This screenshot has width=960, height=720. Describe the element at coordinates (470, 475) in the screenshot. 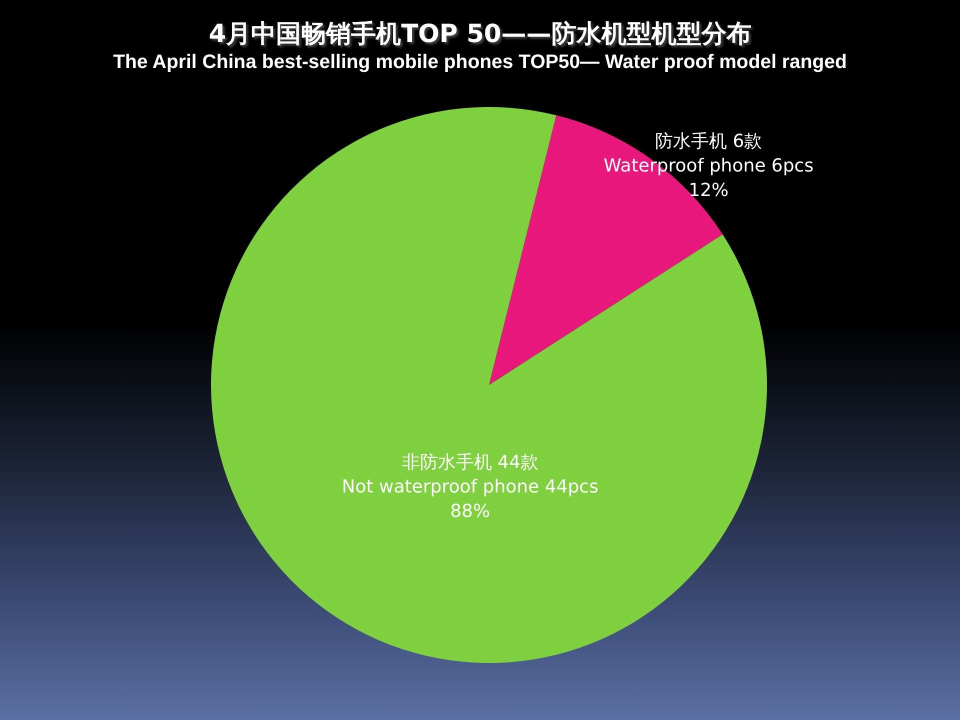

I see `slice-label: 非防水手机 44款 Not waterproof phone 44pcs` at that location.